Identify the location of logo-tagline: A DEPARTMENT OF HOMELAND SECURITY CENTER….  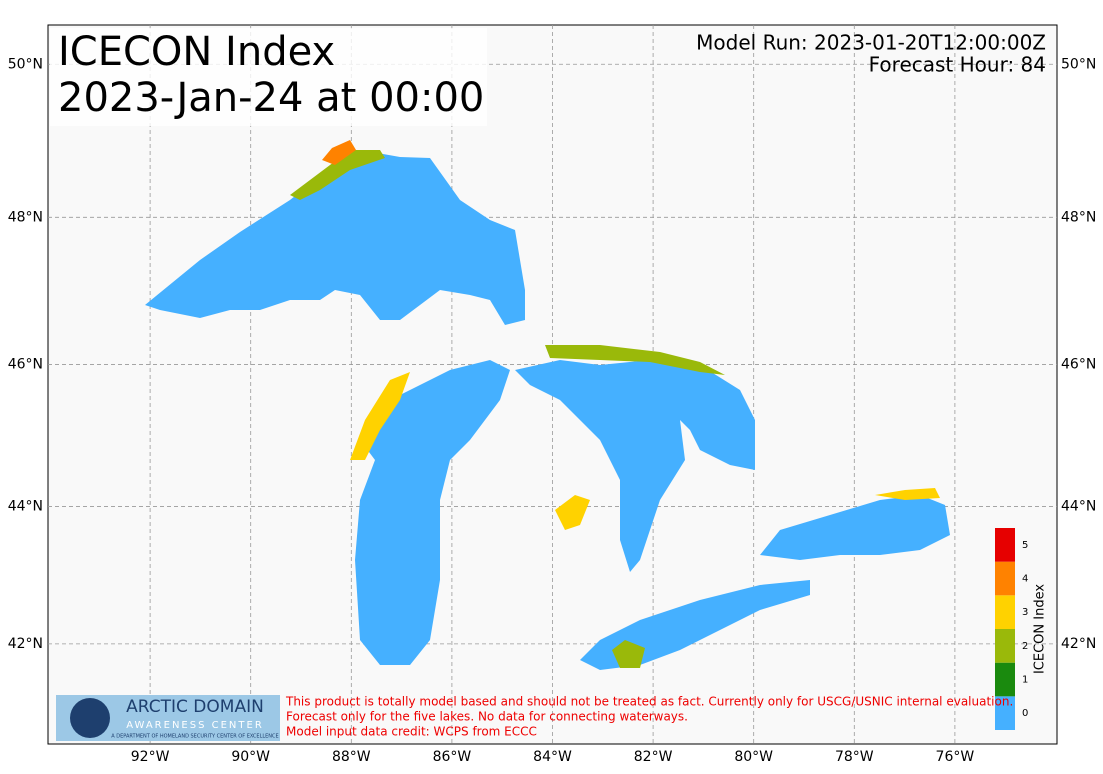
(194, 737).